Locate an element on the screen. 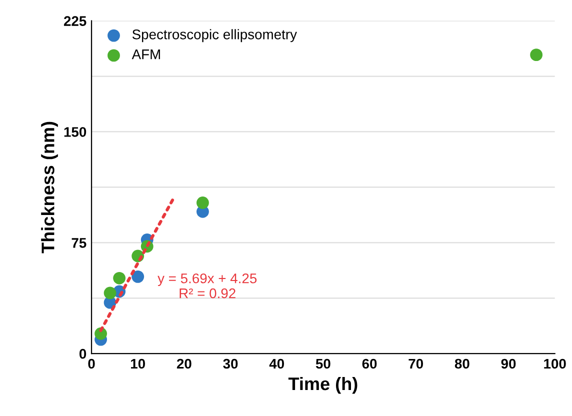 The width and height of the screenshot is (572, 416). y-tick-label: 225 is located at coordinates (75, 21).